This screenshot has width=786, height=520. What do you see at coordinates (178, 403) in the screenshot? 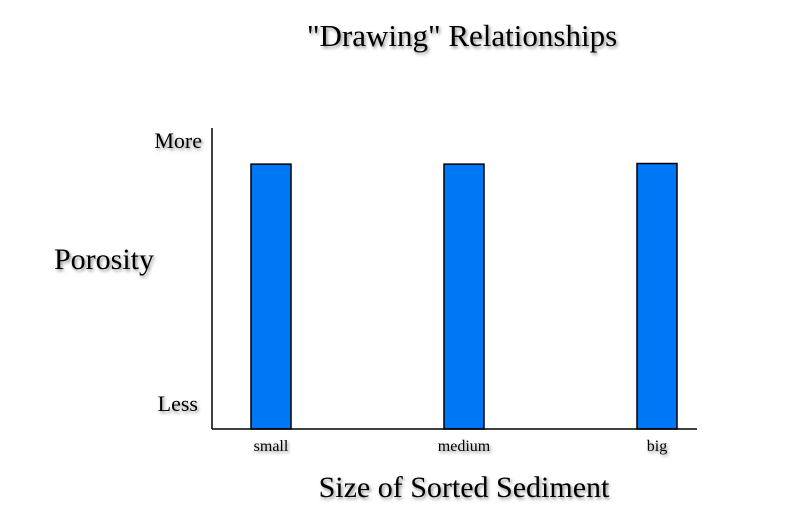
I see `y-tick-label-low: Less` at bounding box center [178, 403].